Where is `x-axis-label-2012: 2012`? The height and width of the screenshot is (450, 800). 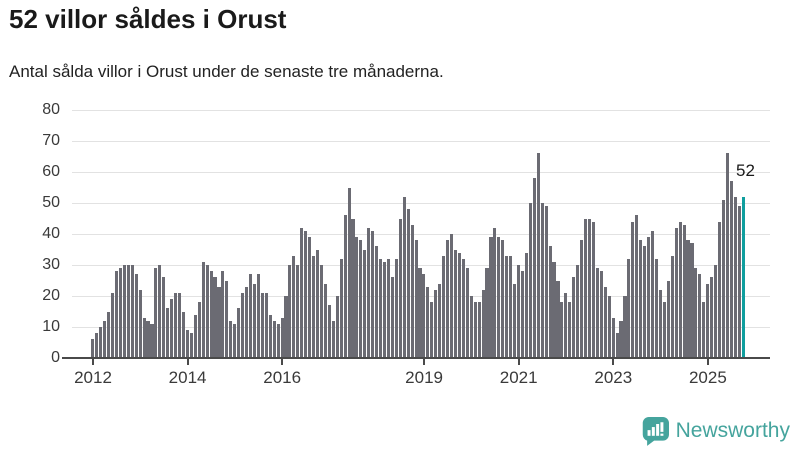
x-axis-label-2012: 2012 is located at coordinates (93, 377).